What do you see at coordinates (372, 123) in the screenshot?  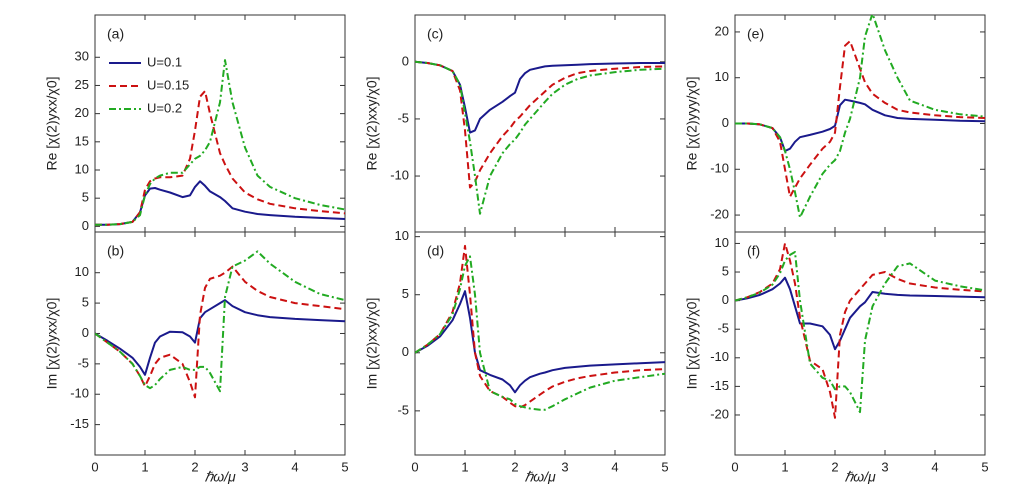 I see `y-axis-label: Re [χ(2)xxy/χ0]` at bounding box center [372, 123].